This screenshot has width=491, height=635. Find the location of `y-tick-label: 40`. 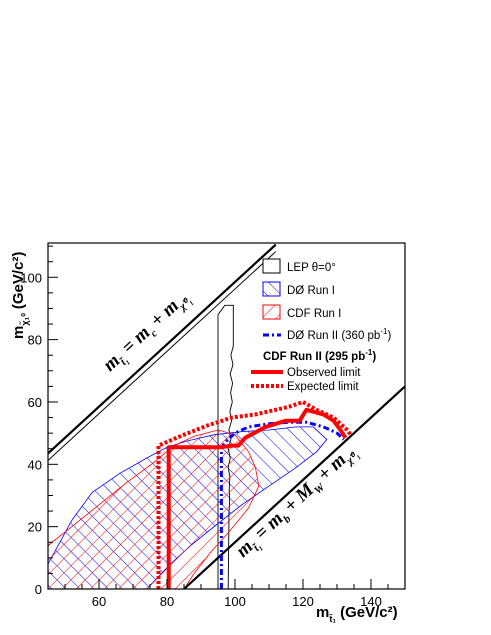

y-tick-label: 40 is located at coordinates (35, 464).